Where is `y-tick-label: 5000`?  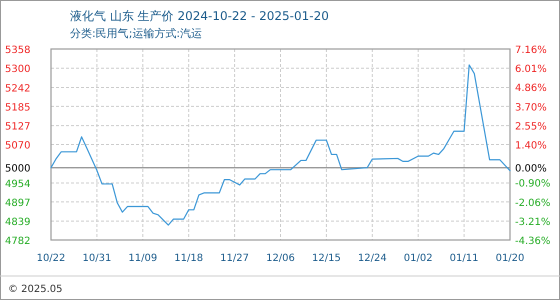
y-tick-label: 5000 is located at coordinates (17, 169).